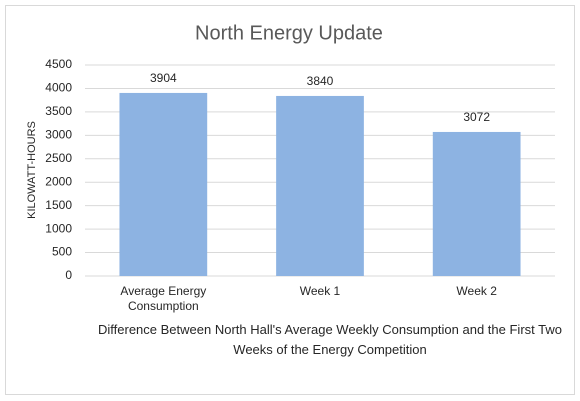  Describe the element at coordinates (68, 275) in the screenshot. I see `y-tick-label: 0` at that location.